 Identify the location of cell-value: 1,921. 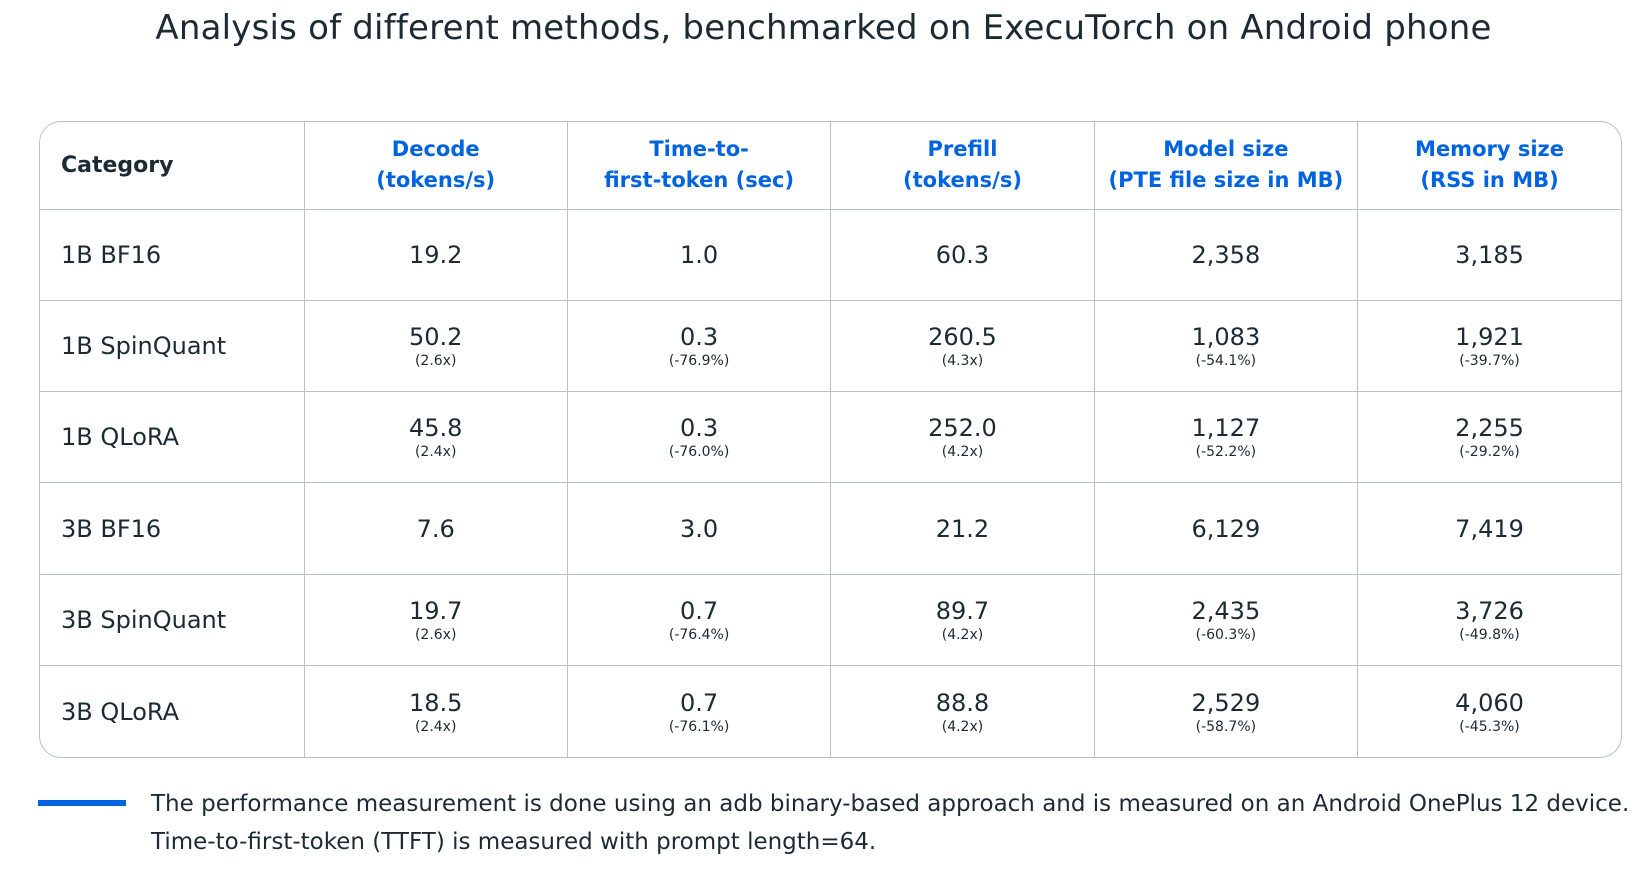
(1489, 336).